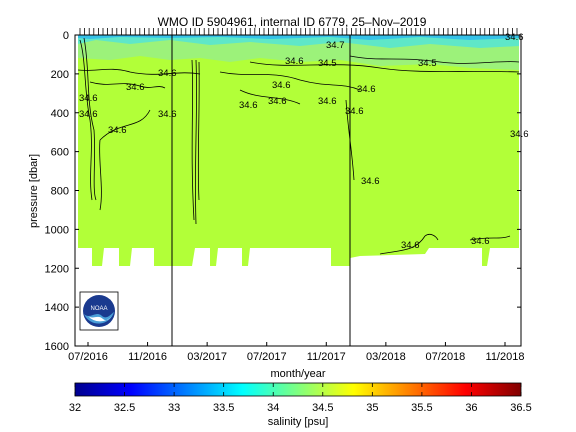 This screenshot has height=432, width=576. I want to click on noaa-logo-text: NOAA, so click(98, 309).